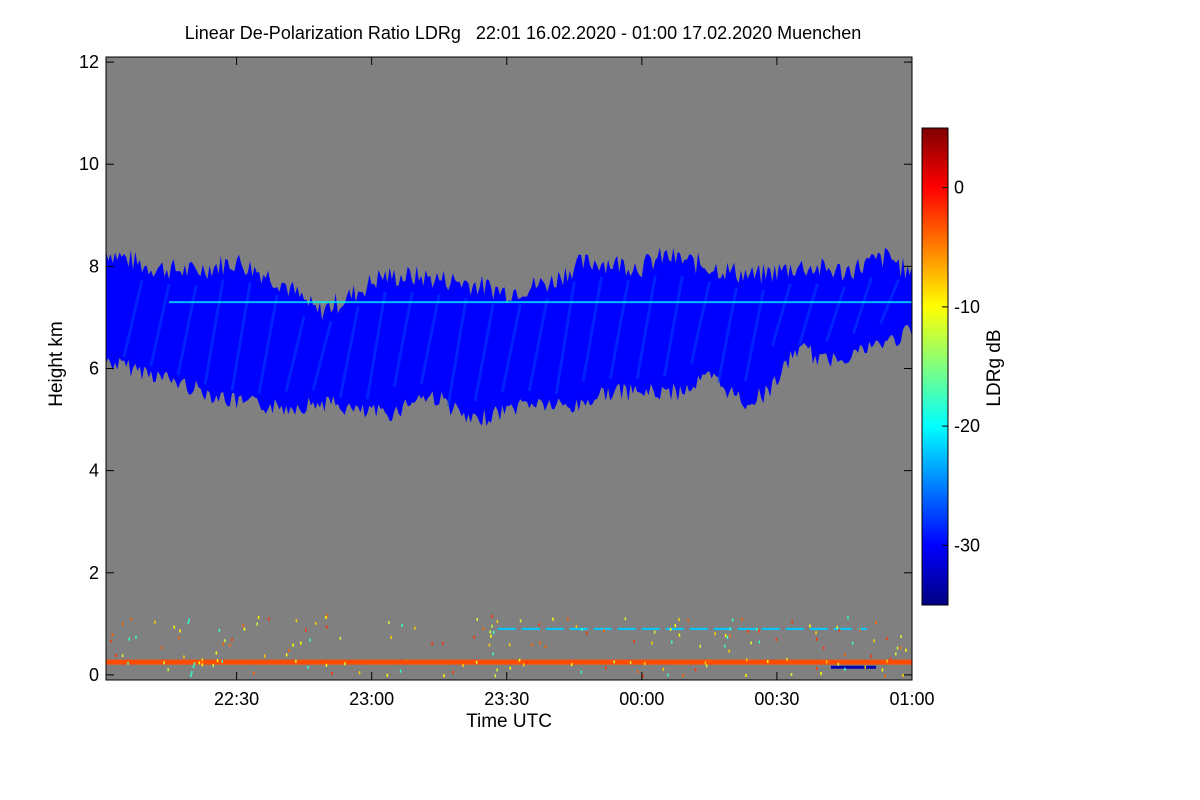 The width and height of the screenshot is (1200, 800). What do you see at coordinates (94, 471) in the screenshot?
I see `y-tick-label: 4` at bounding box center [94, 471].